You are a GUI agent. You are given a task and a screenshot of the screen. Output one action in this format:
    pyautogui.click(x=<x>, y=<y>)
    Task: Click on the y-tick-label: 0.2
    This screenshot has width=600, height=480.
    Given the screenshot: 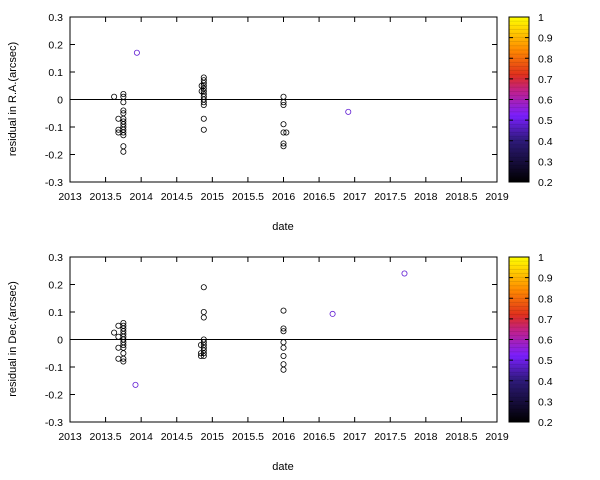 What is the action you would take?
    pyautogui.click(x=55, y=46)
    